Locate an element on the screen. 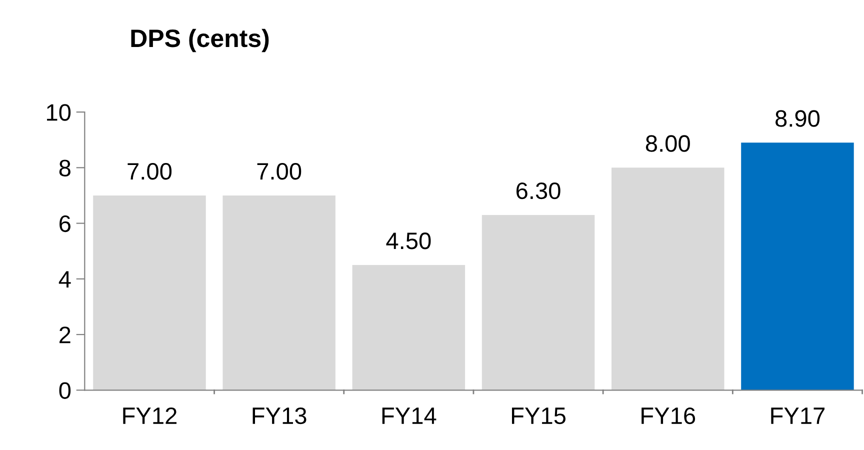 The height and width of the screenshot is (450, 864). y-tick-label: 8 is located at coordinates (64, 168).